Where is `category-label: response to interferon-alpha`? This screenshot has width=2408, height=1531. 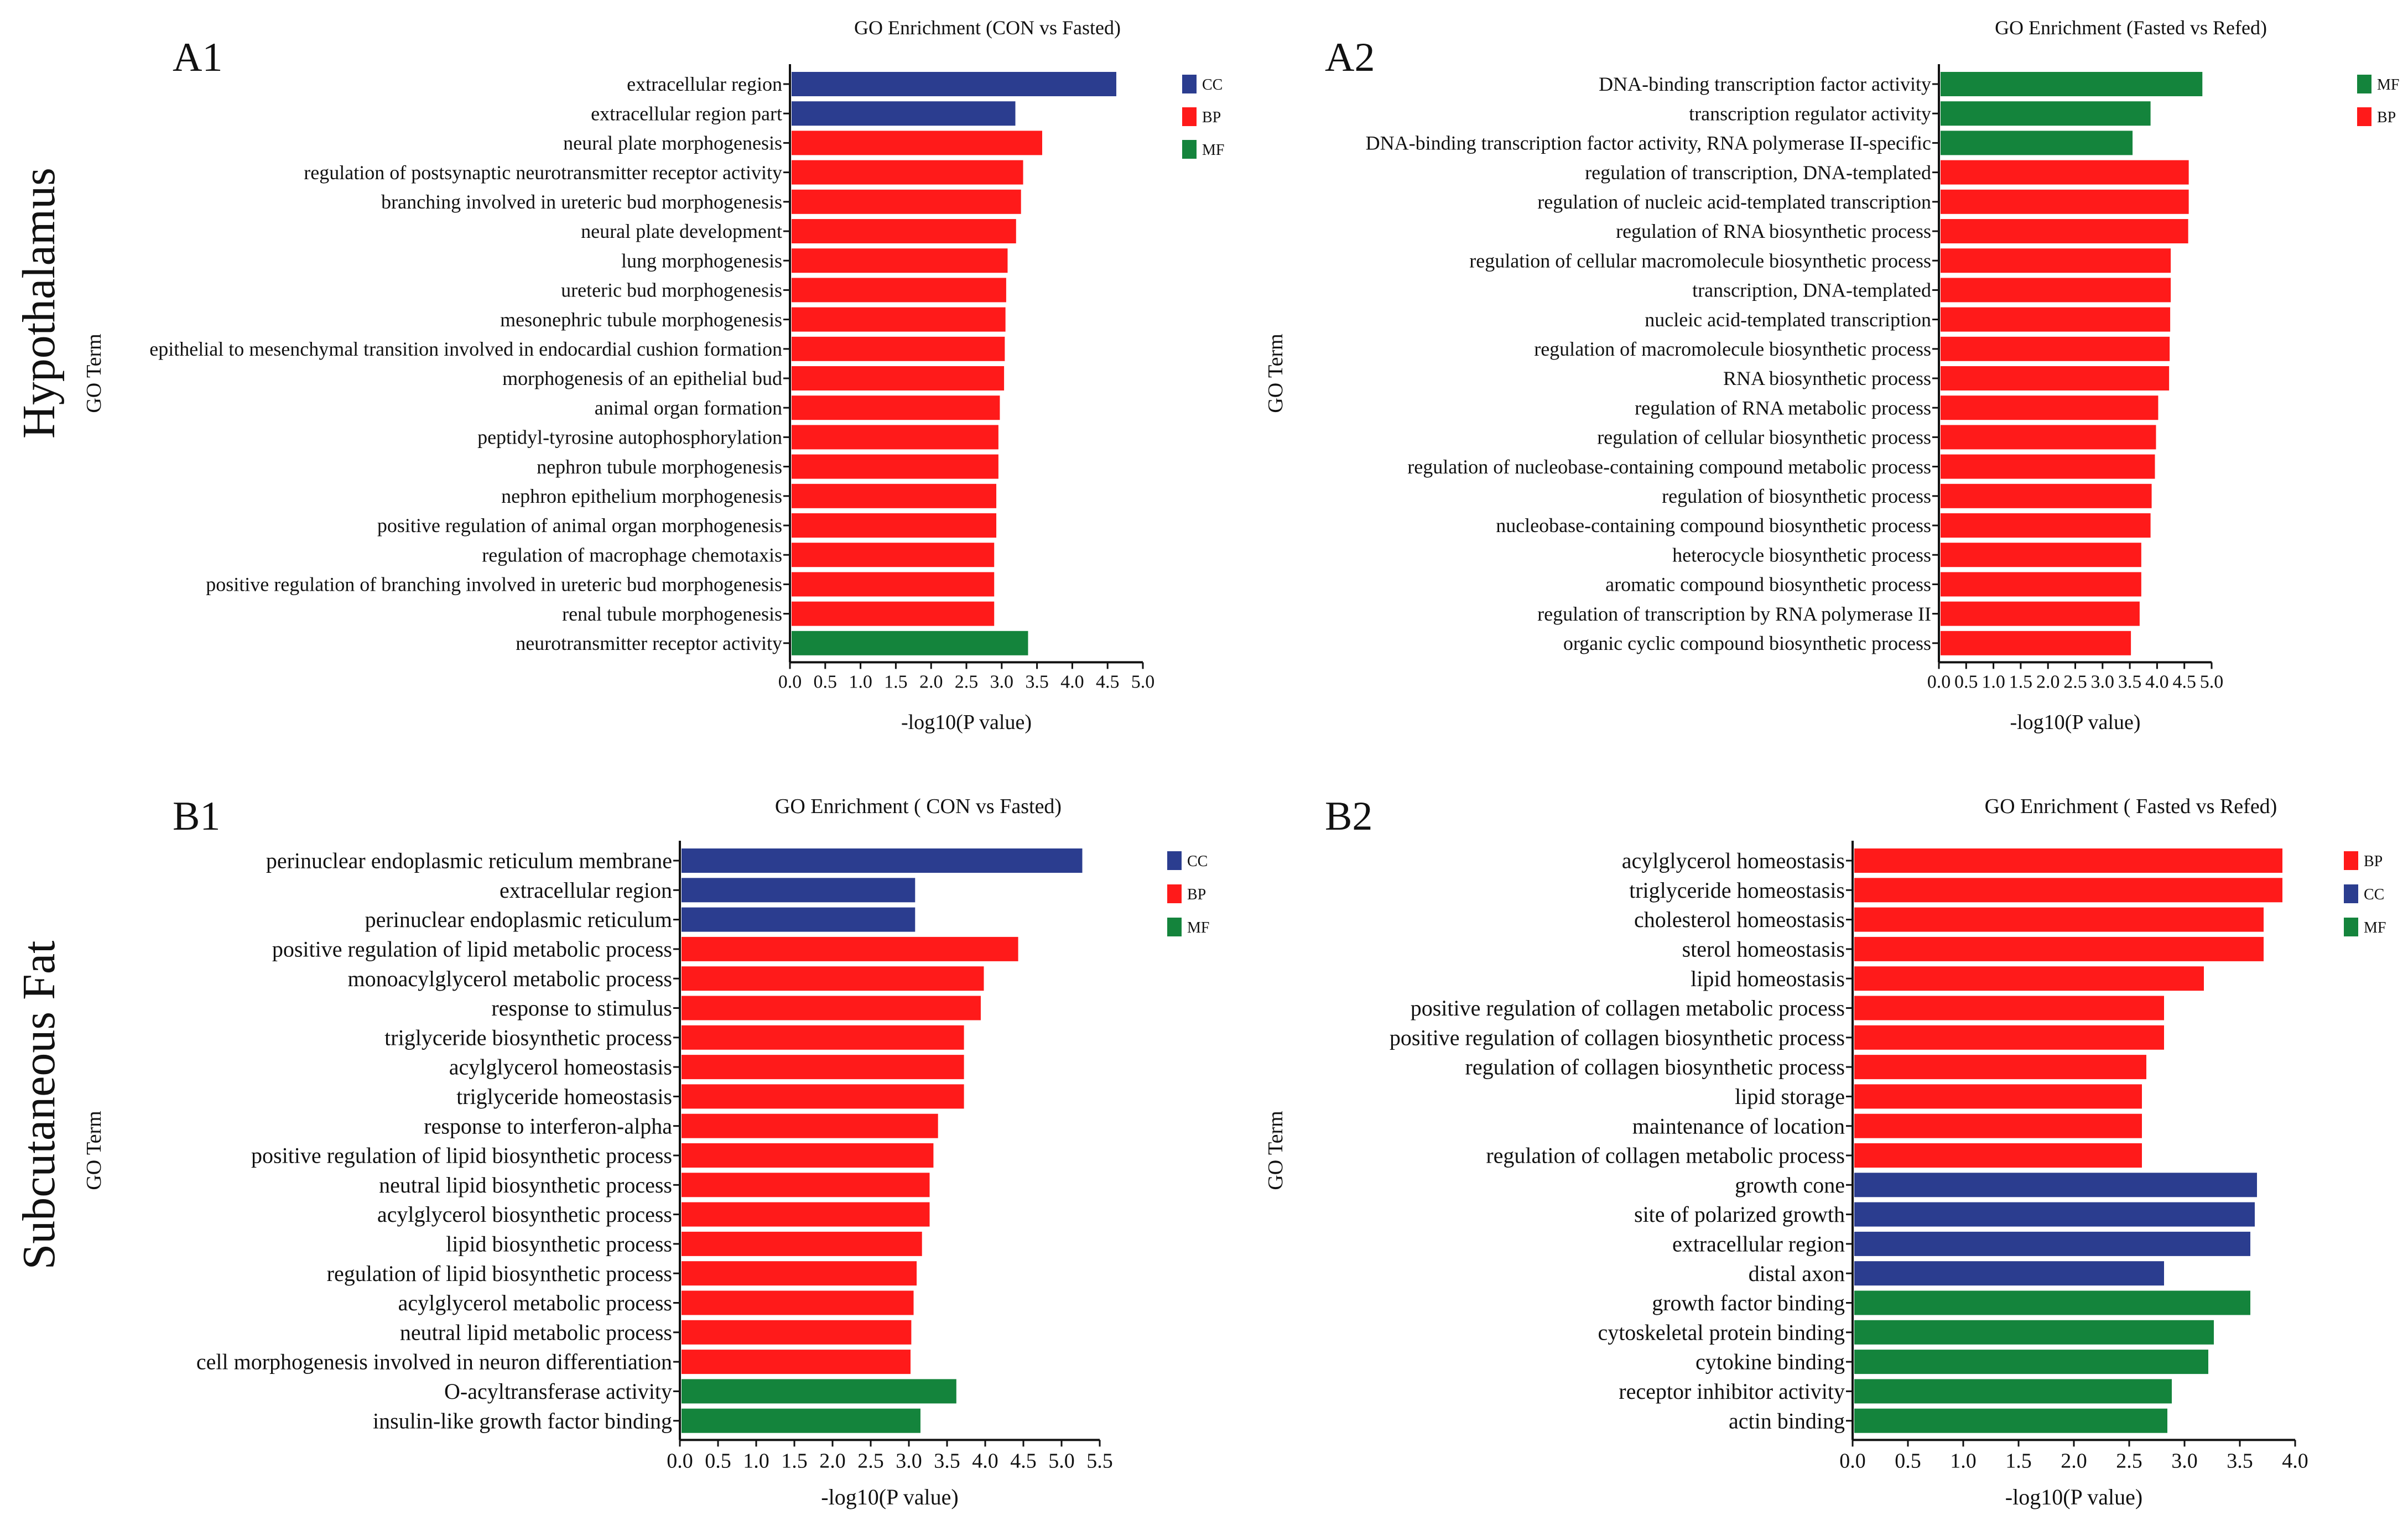
category-label: response to interferon-alpha is located at coordinates (548, 1126).